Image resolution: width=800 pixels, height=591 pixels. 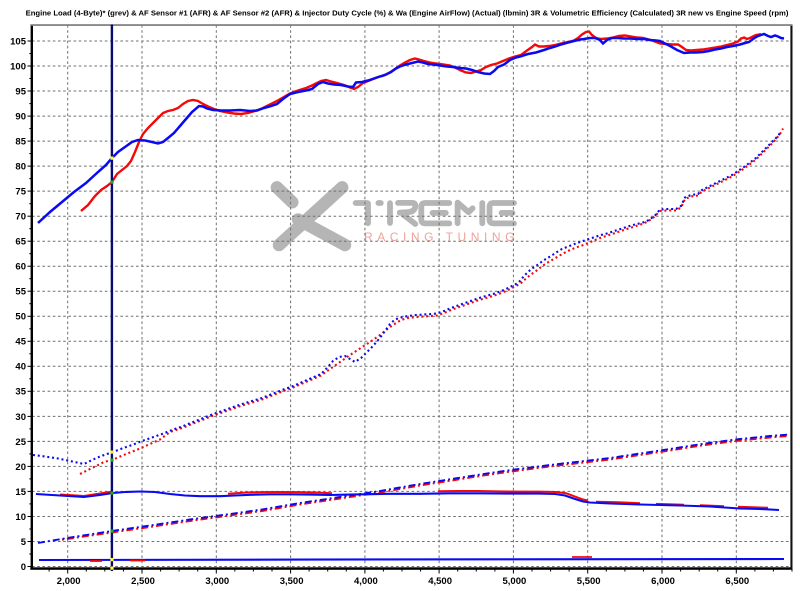 I want to click on svg-text: 5, so click(x=24, y=542).